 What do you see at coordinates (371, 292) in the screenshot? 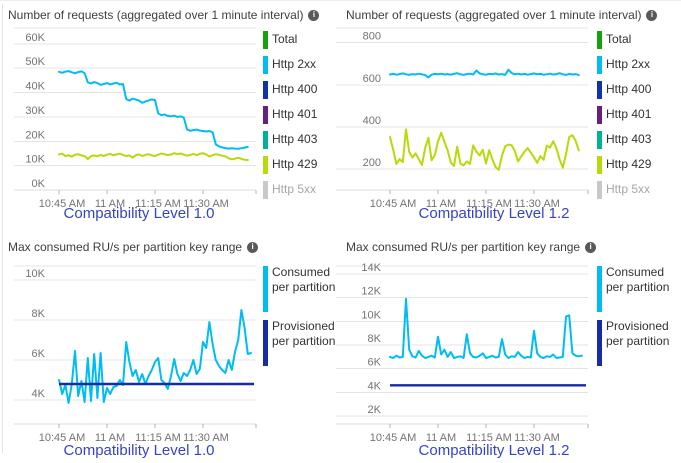
I see `y-axis-label: 12K` at bounding box center [371, 292].